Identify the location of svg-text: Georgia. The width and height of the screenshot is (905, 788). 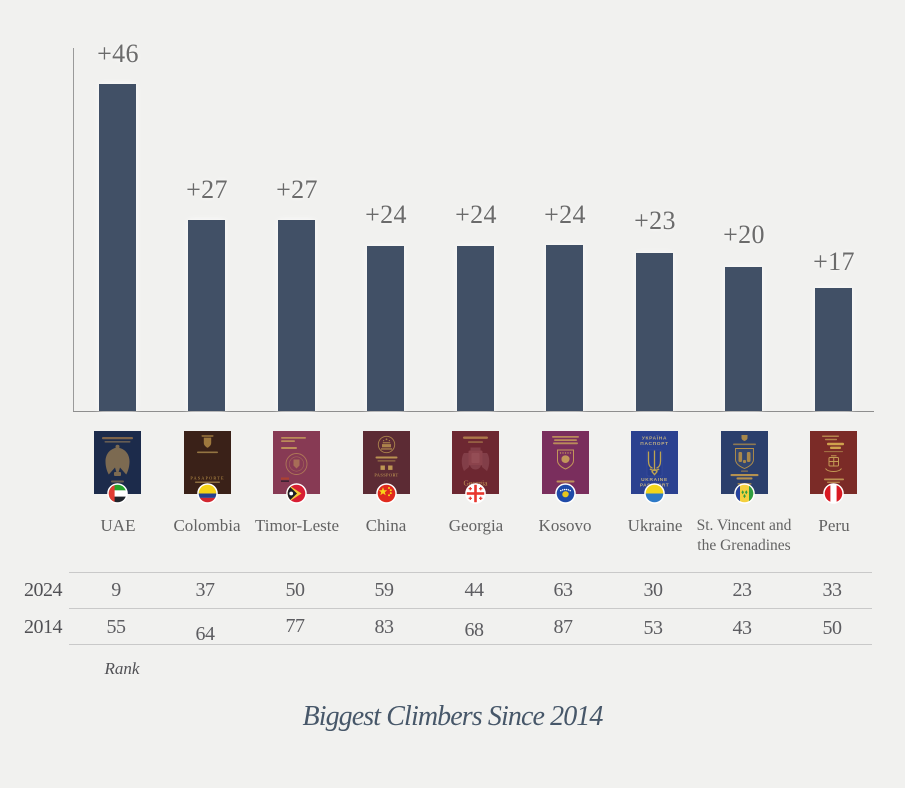
(475, 483).